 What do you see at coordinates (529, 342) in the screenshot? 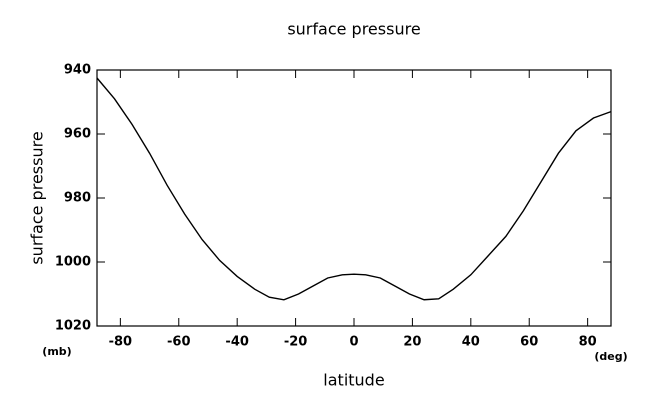
I see `x-tick-label: 60` at bounding box center [529, 342].